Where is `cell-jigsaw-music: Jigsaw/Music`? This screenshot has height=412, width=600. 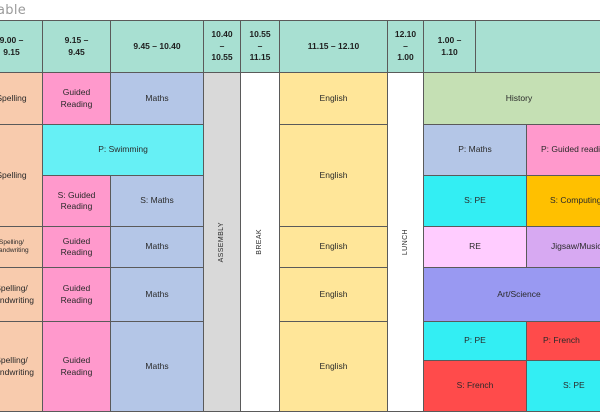 cell-jigsaw-music: Jigsaw/Music is located at coordinates (563, 247).